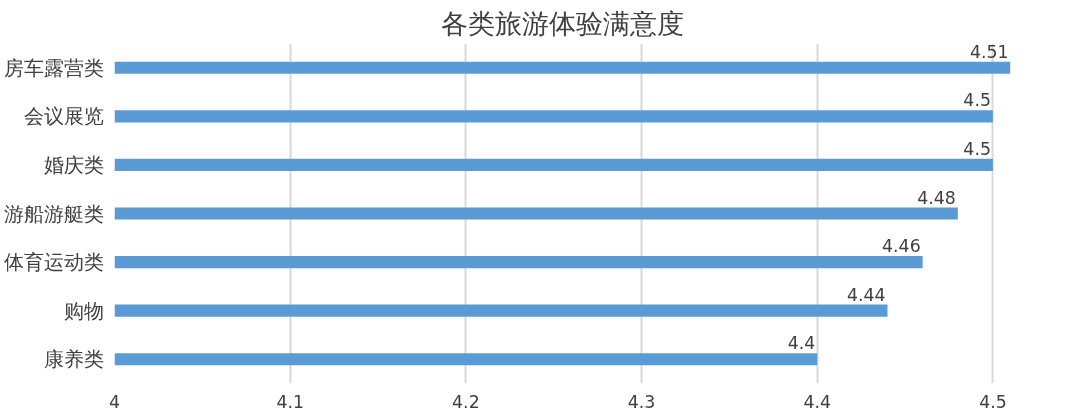 This screenshot has width=1078, height=418. What do you see at coordinates (989, 51) in the screenshot?
I see `data-label: 4.51` at bounding box center [989, 51].